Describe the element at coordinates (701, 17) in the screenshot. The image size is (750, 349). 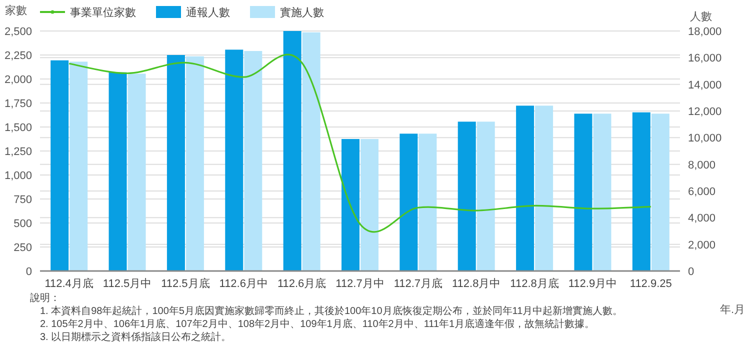
I see `y2-axis-title: 人數` at that location.